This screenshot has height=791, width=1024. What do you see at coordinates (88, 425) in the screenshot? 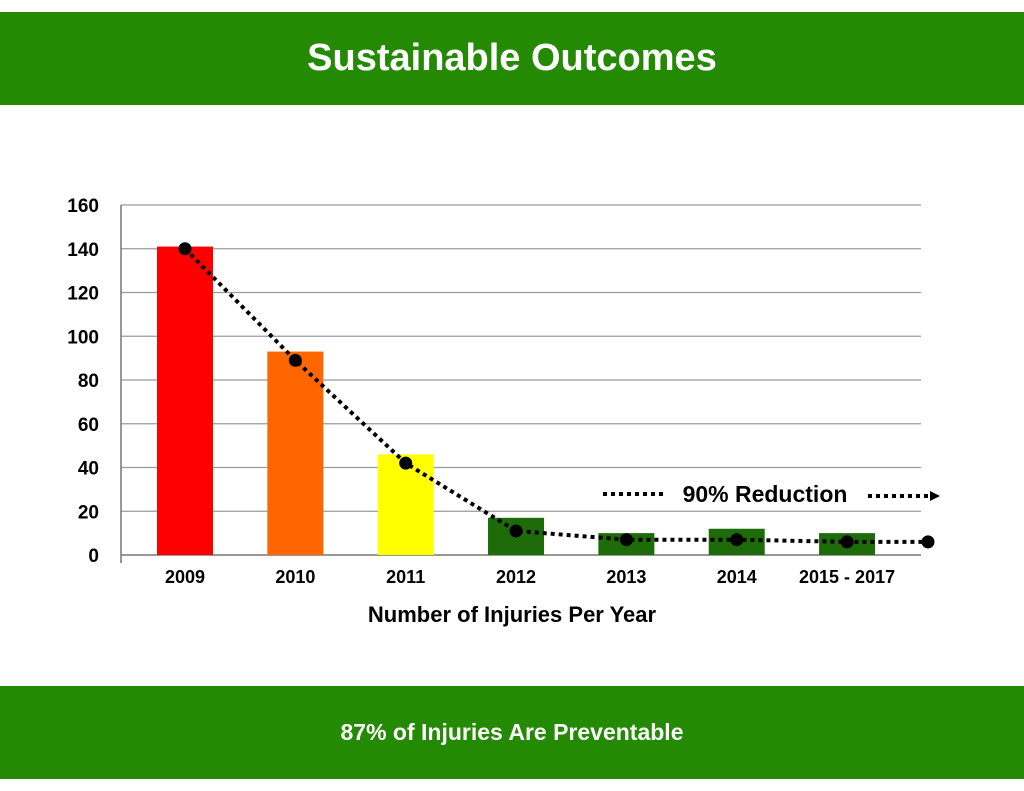
I see `y-tick-label: 60` at bounding box center [88, 425].